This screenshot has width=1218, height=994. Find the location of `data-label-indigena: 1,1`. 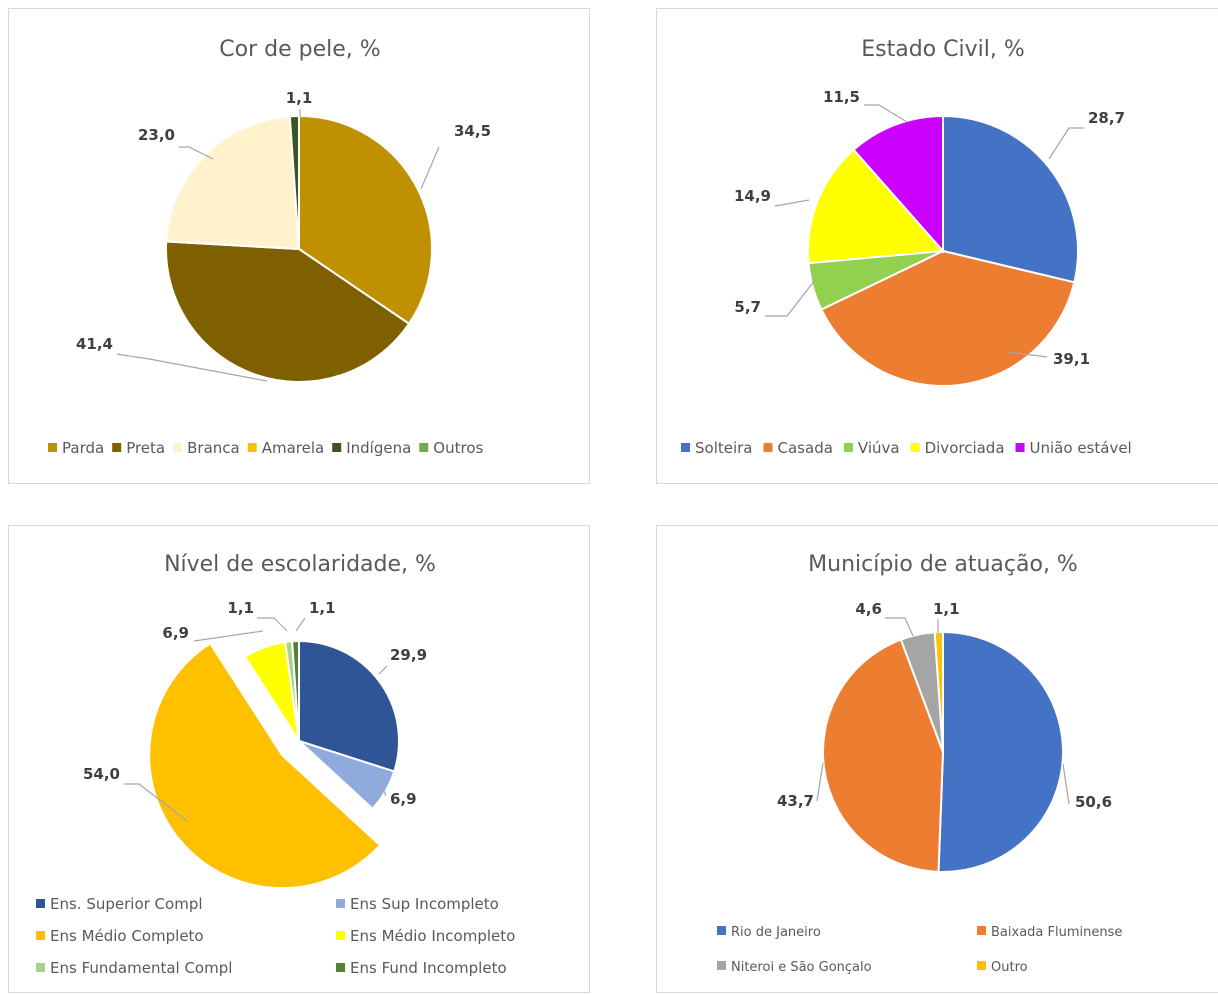

data-label-indigena: 1,1 is located at coordinates (299, 98).